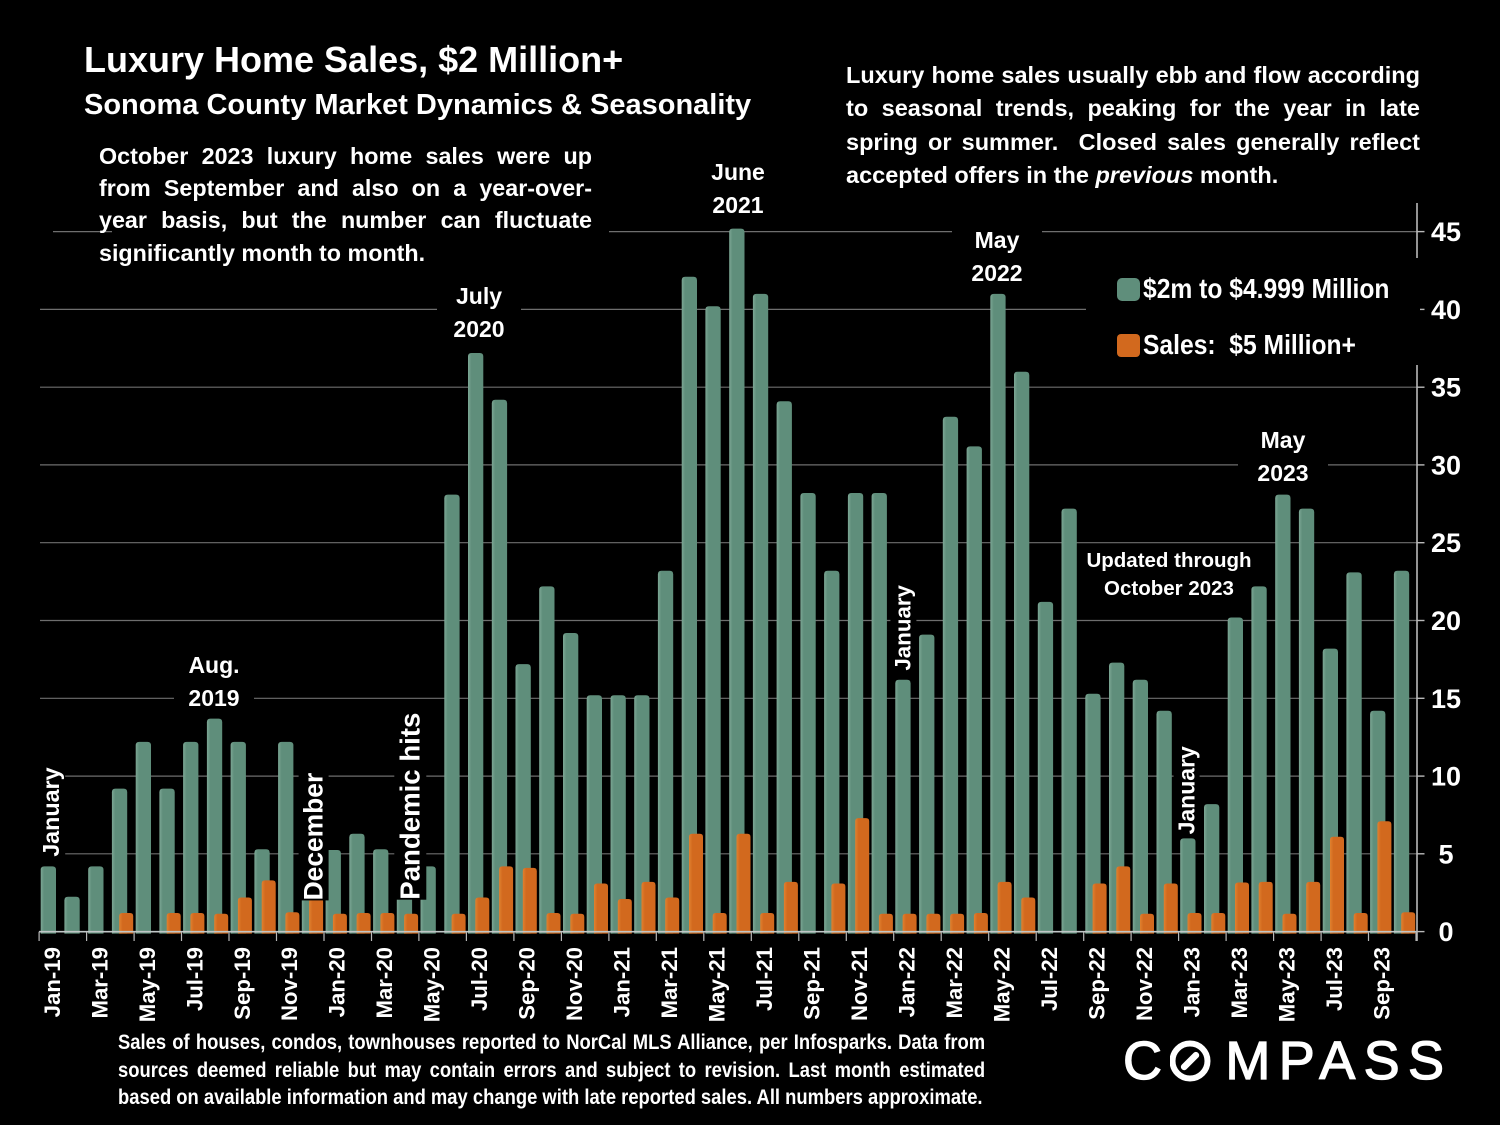 This screenshot has height=1125, width=1500. What do you see at coordinates (1446, 232) in the screenshot?
I see `svg-text: 45` at bounding box center [1446, 232].